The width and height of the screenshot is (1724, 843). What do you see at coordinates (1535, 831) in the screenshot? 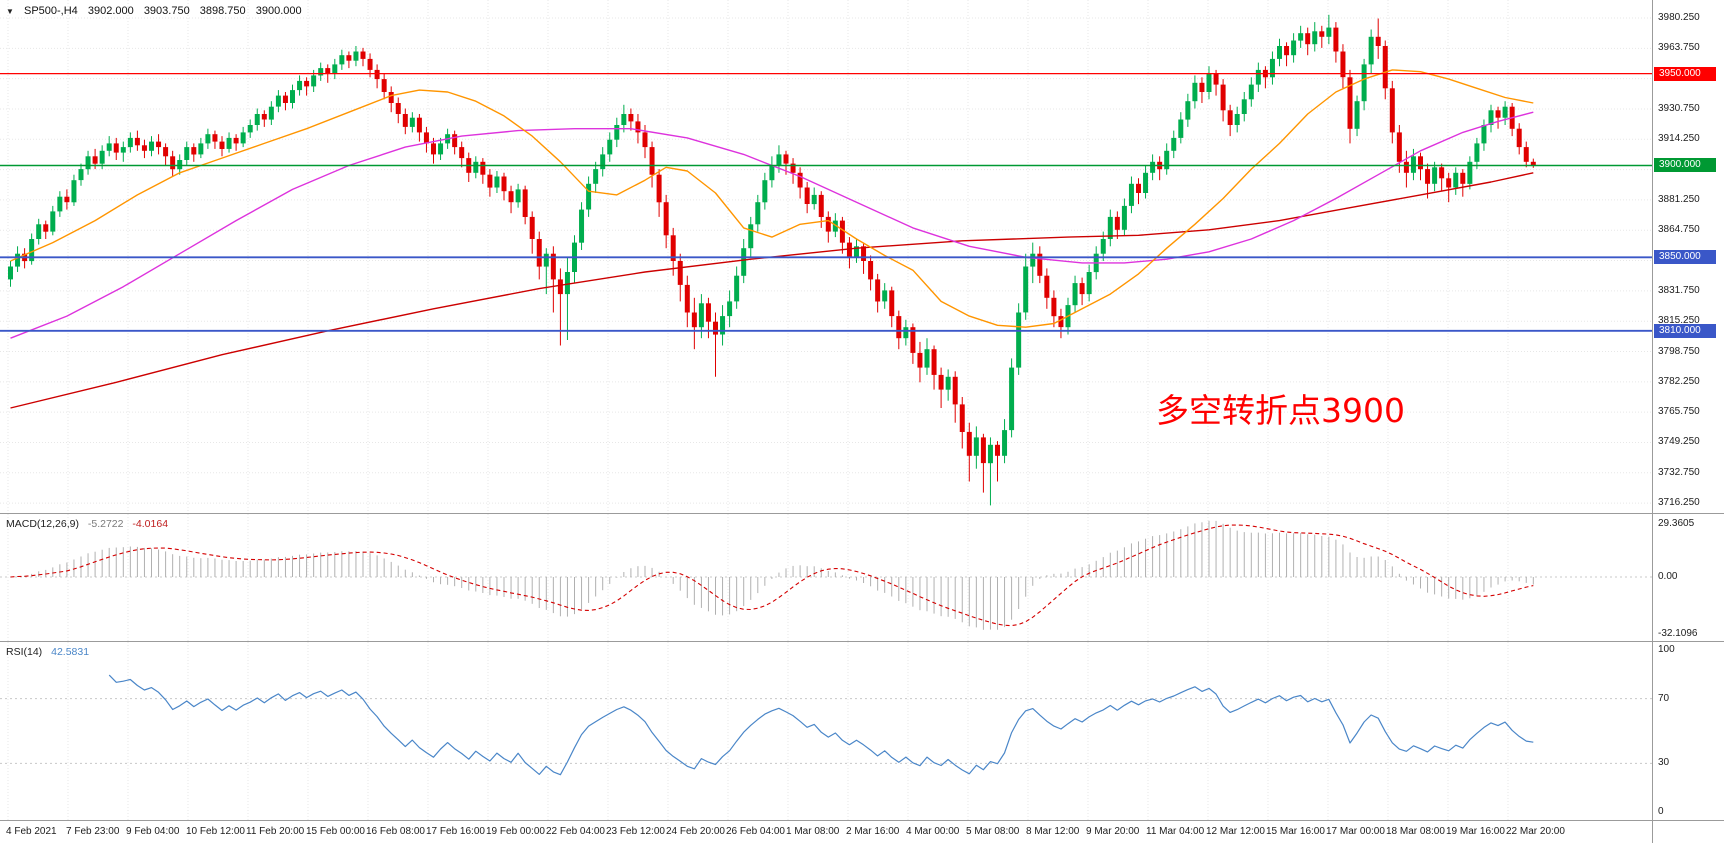
I see `time-axis-label: 22 Mar 20:00` at bounding box center [1535, 831].